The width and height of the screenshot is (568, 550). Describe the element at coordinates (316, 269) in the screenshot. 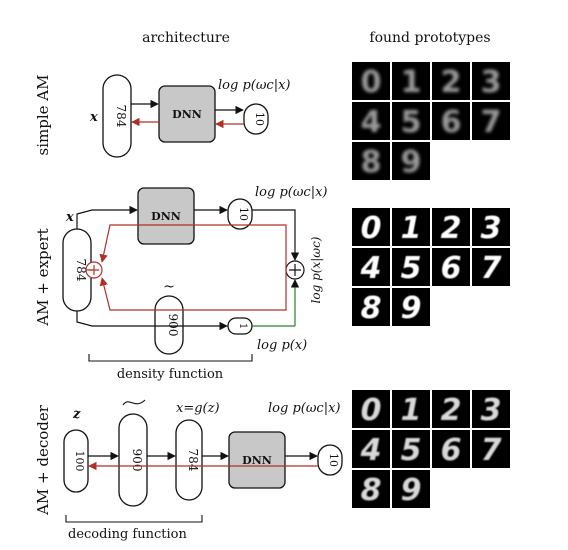

I see `log-p-x-wc-label: log p(x|ωc)` at that location.